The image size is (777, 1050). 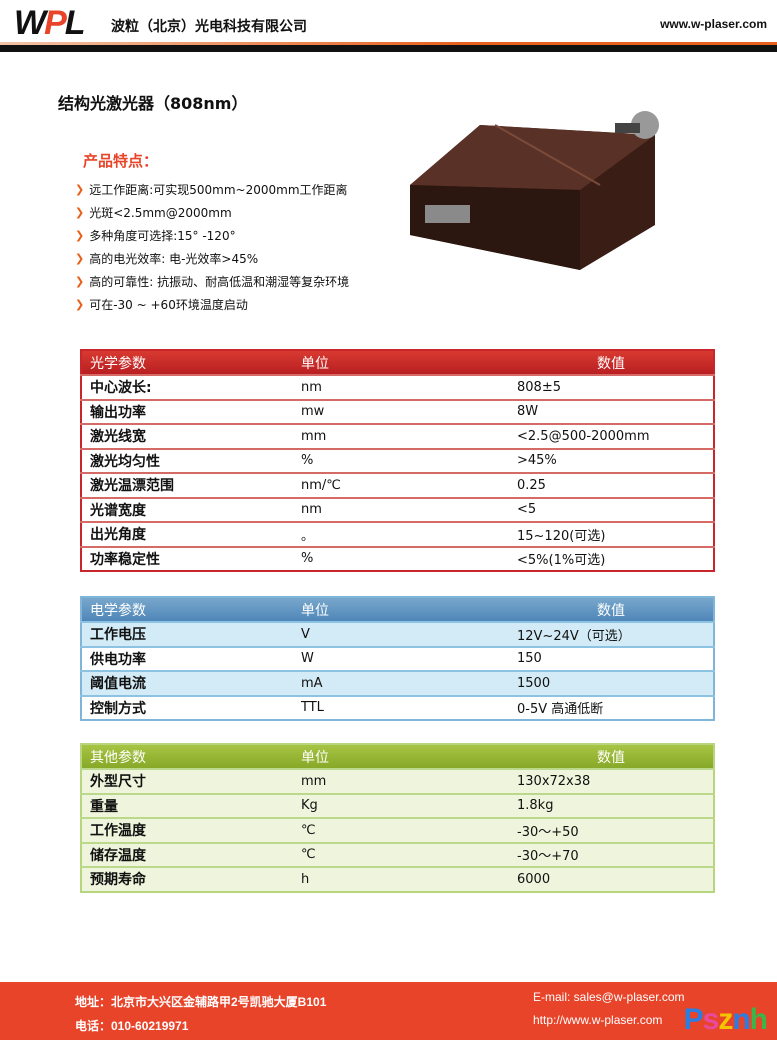 I want to click on header-bar, so click(x=388, y=48).